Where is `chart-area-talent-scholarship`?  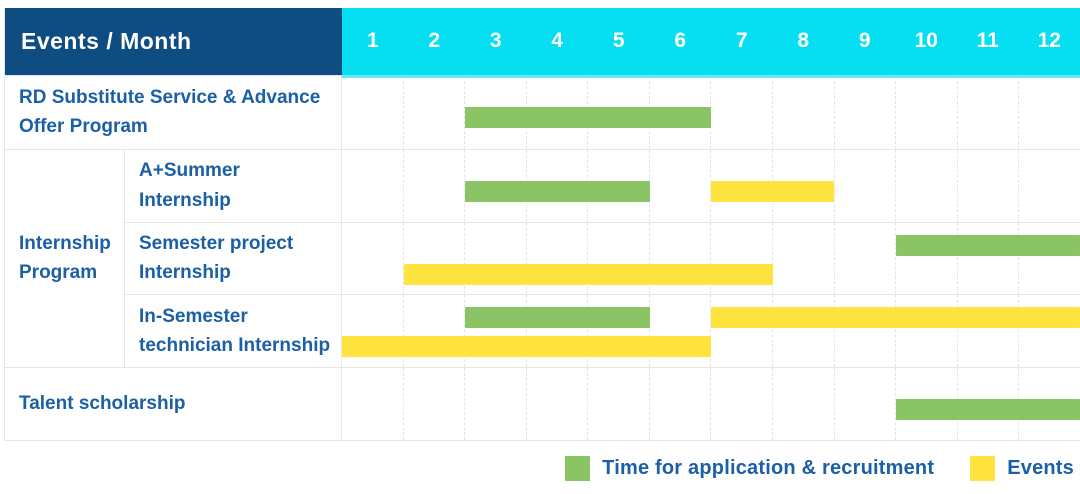 chart-area-talent-scholarship is located at coordinates (711, 404).